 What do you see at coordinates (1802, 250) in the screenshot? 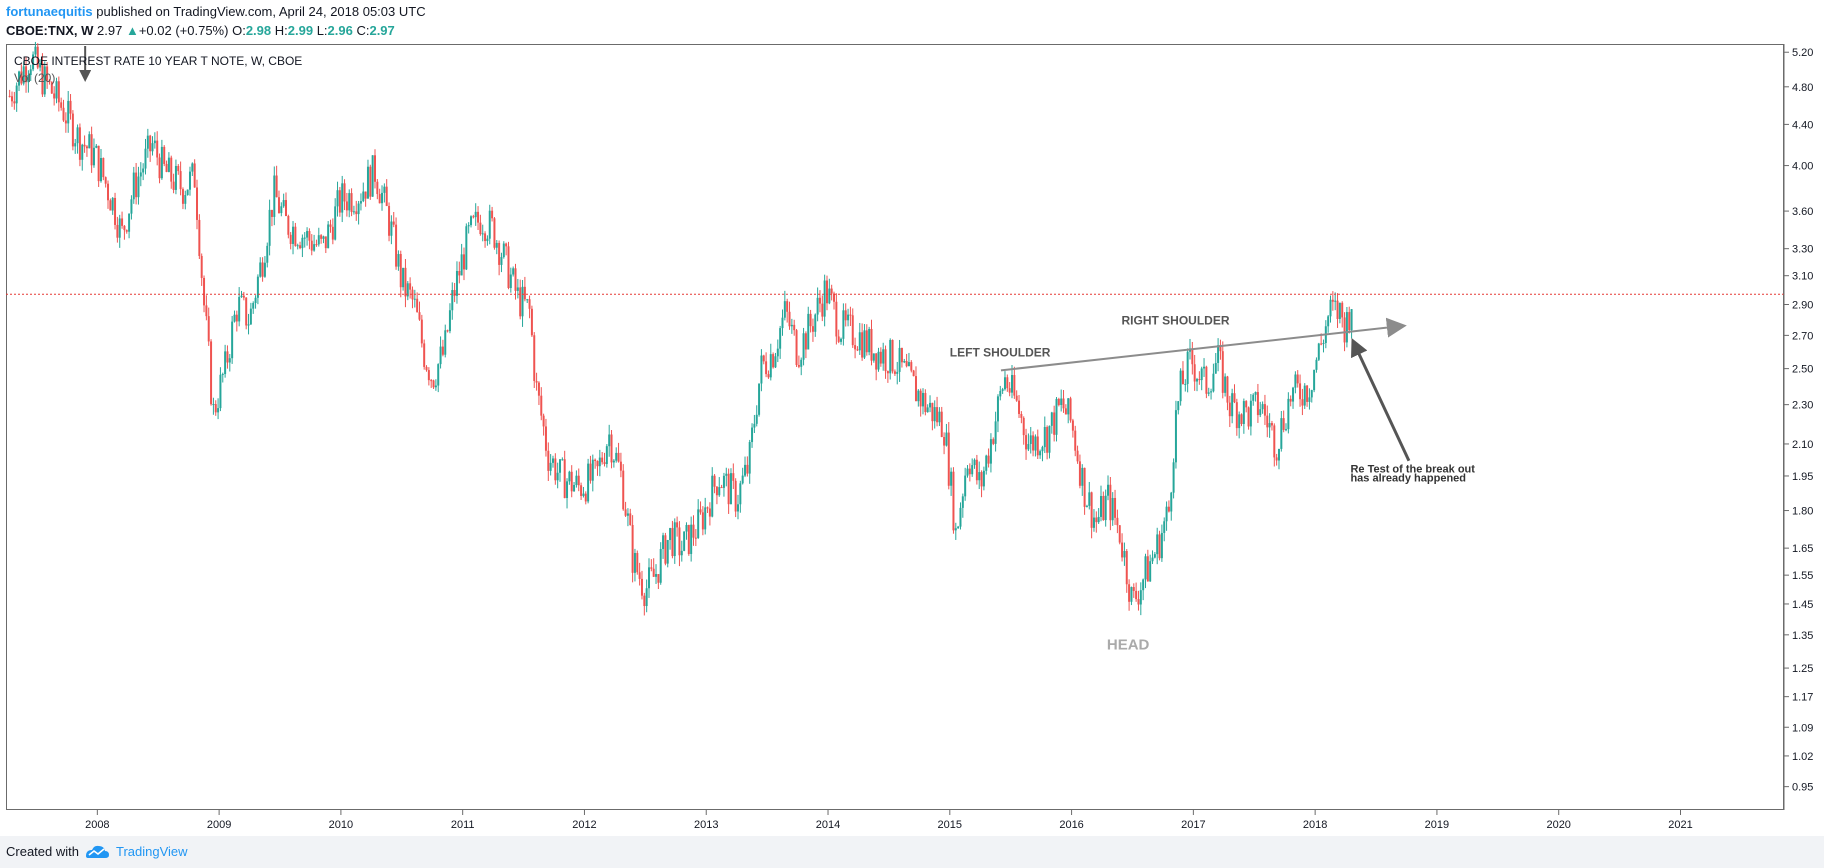
I see `y-tick-label: 3.30` at bounding box center [1802, 250].